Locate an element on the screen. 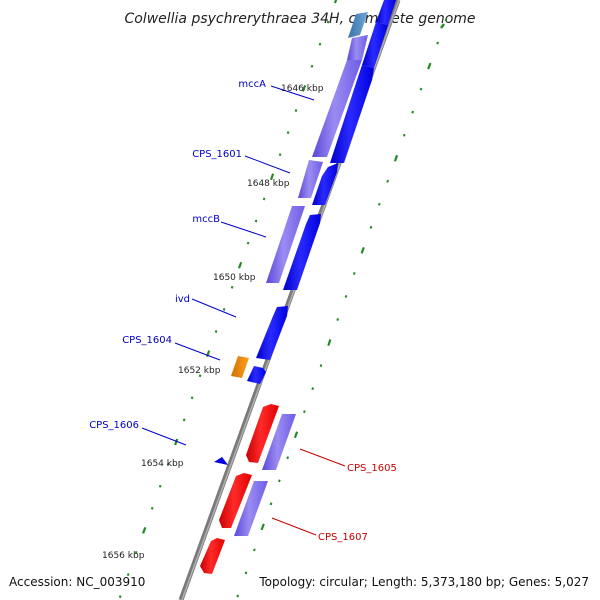  gene-label-CPS_1607: CPS_1607 is located at coordinates (343, 537).